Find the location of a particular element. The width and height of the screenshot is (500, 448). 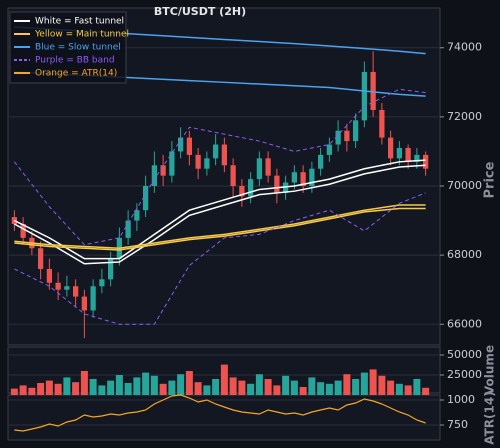

y-tick-label: 72000 is located at coordinates (464, 116).